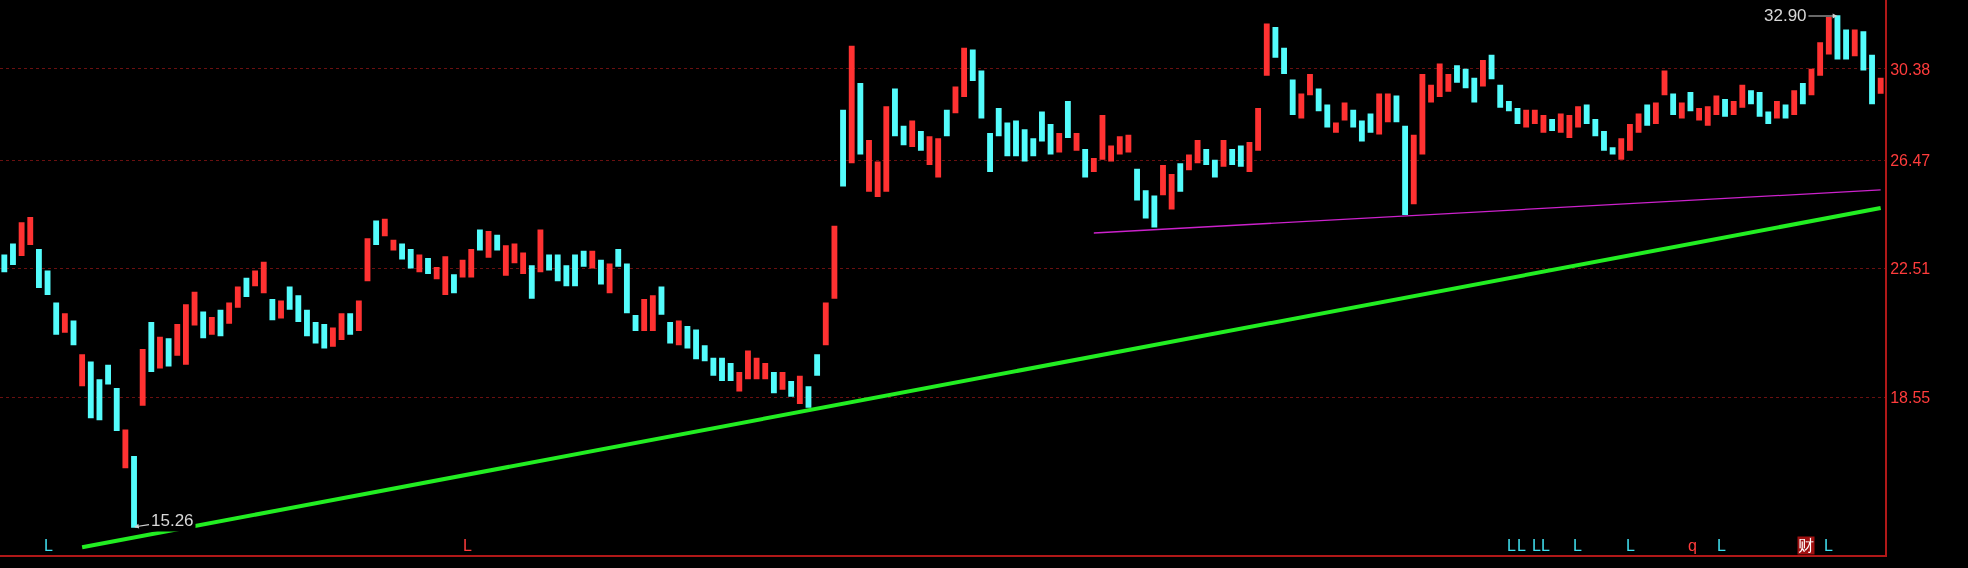 Image resolution: width=1968 pixels, height=568 pixels. Describe the element at coordinates (1692, 545) in the screenshot. I see `annotation: q` at that location.